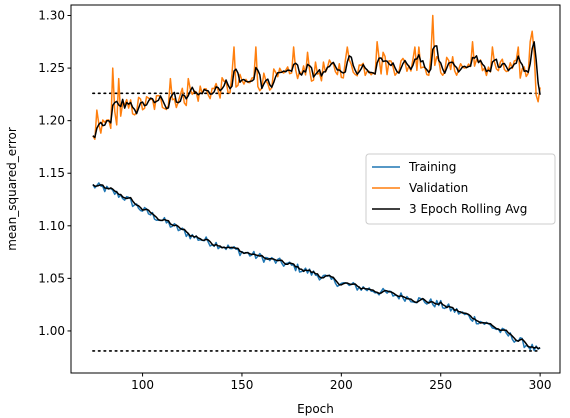 Image resolution: width=570 pixels, height=418 pixels. Describe the element at coordinates (241, 385) in the screenshot. I see `x-tick-label: 150` at that location.